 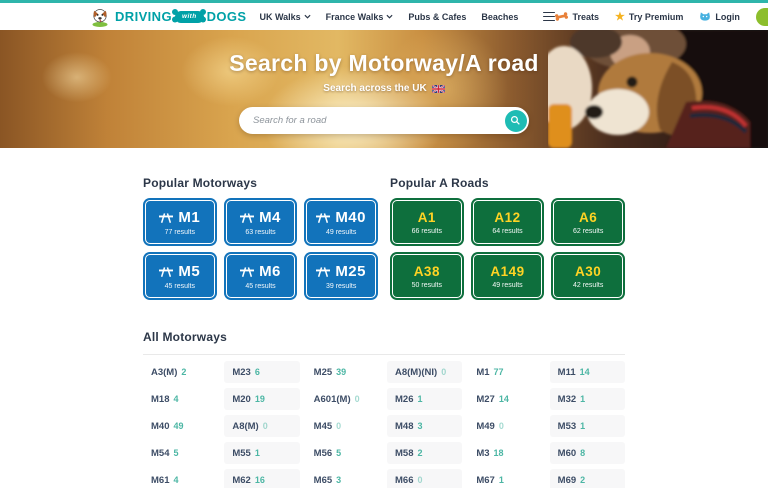 I want to click on motorway-list-item: M20 19, so click(x=262, y=399).